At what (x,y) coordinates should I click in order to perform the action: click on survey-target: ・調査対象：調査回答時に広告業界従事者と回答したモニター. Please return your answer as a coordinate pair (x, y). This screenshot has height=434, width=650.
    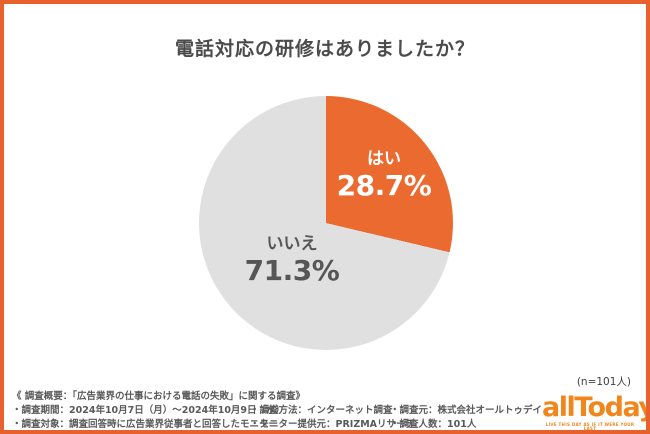
    Looking at the image, I should click on (145, 424).